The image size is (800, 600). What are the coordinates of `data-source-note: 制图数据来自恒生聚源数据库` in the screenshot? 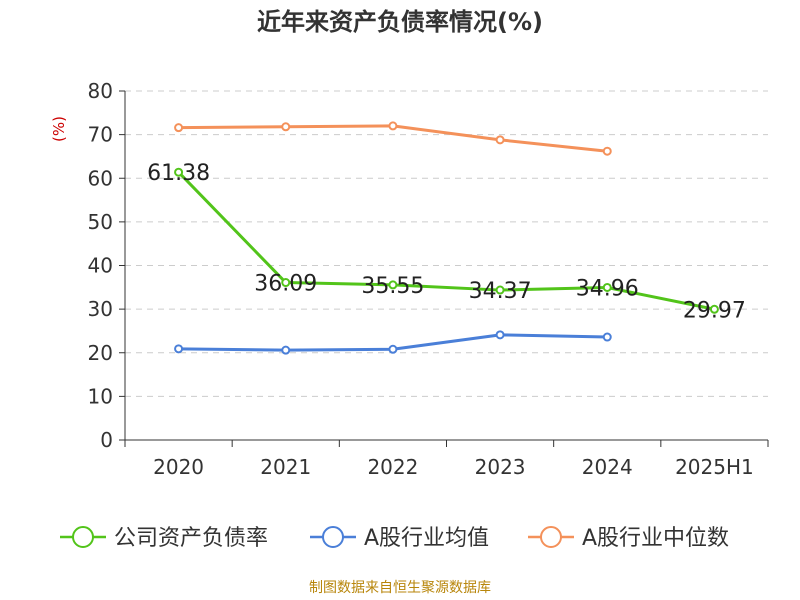 It's located at (400, 588).